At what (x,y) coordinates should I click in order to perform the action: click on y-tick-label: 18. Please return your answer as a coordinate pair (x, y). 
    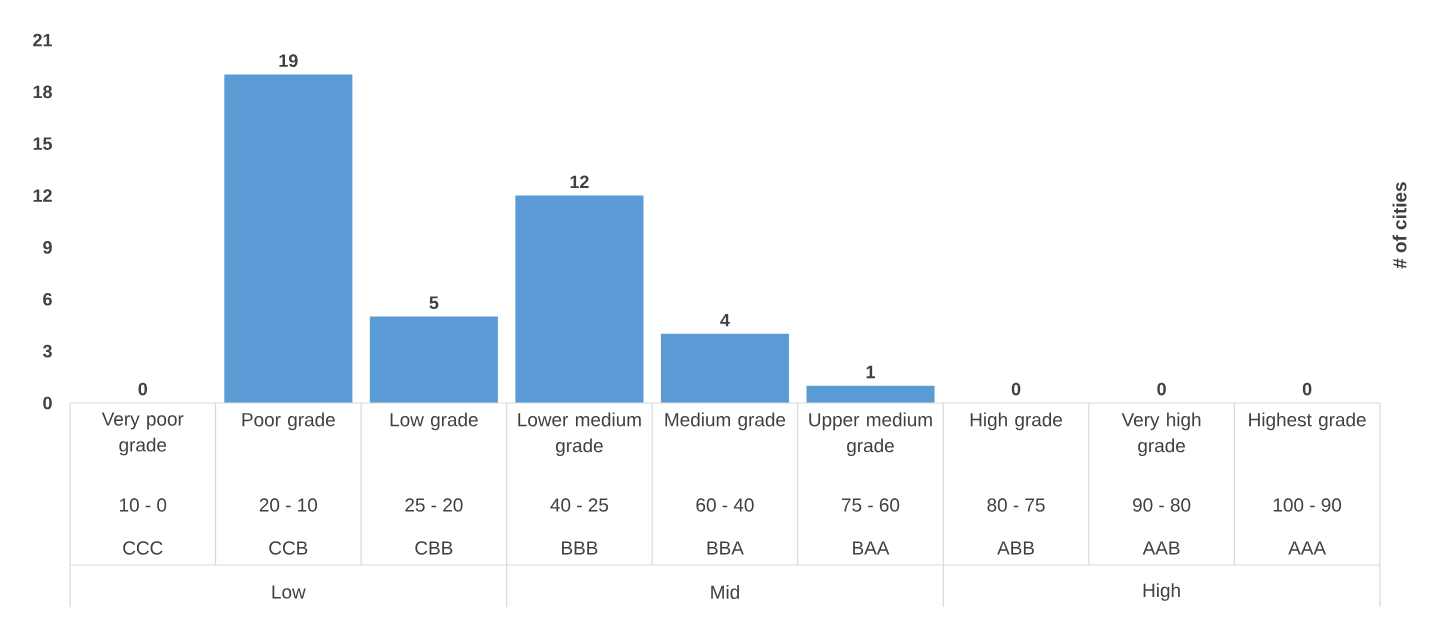
    Looking at the image, I should click on (42, 92).